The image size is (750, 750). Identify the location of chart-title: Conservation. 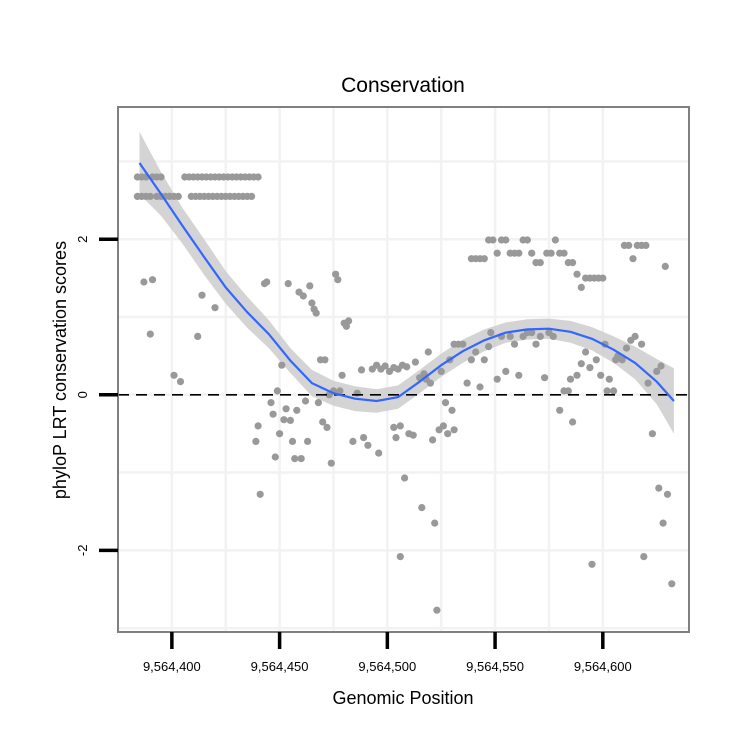
(403, 85).